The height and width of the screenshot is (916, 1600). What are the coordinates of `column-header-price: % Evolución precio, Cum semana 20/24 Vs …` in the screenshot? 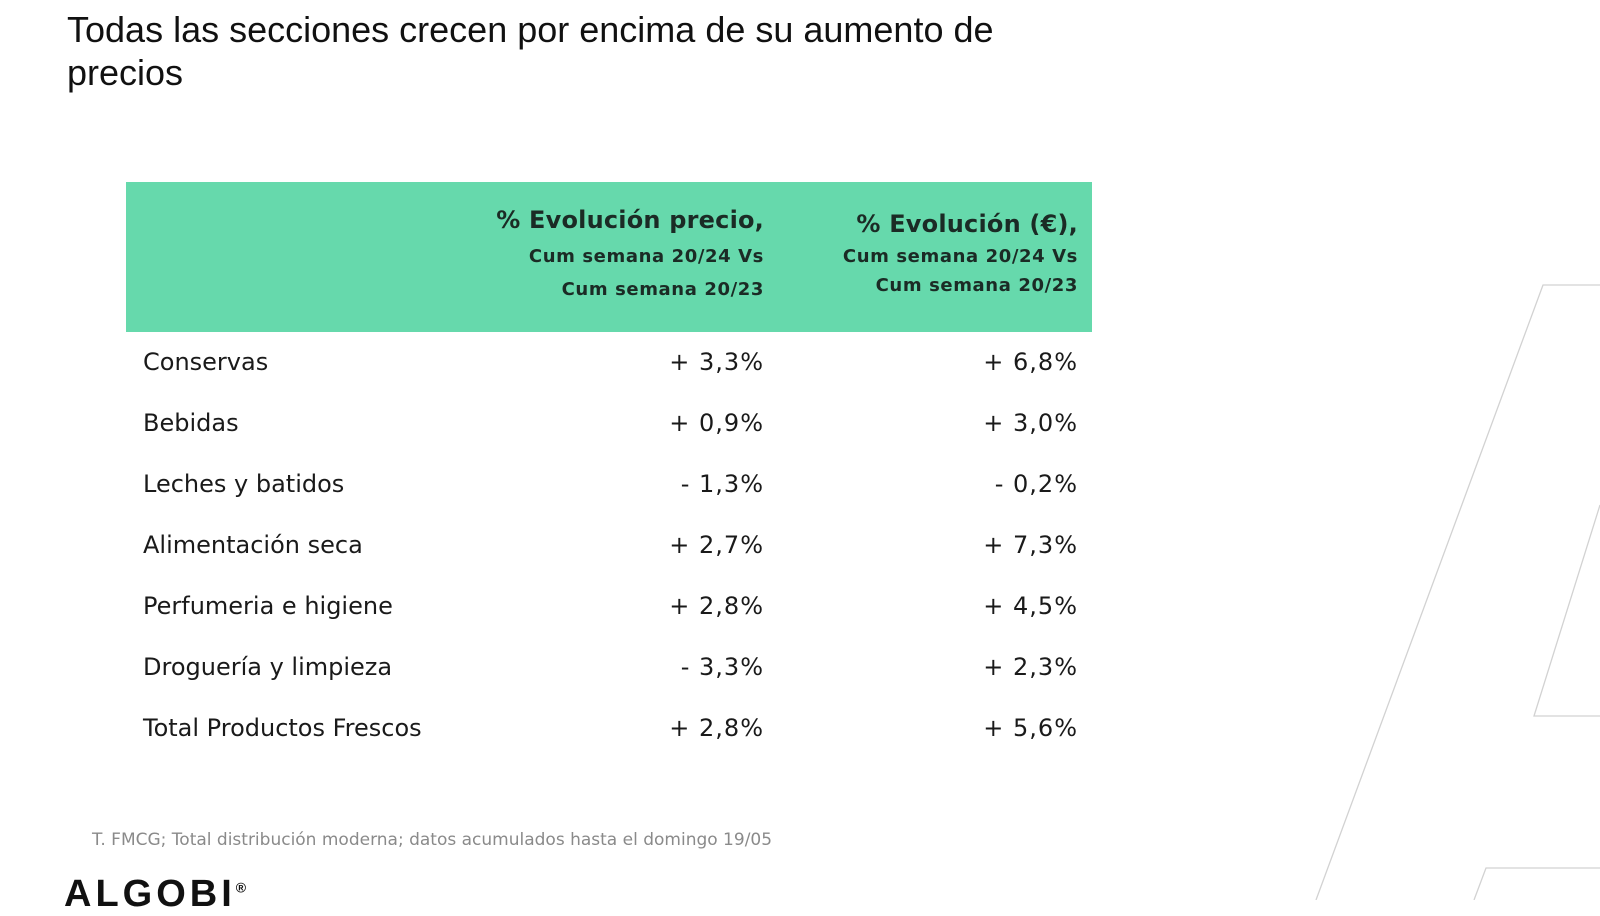 It's located at (630, 253).